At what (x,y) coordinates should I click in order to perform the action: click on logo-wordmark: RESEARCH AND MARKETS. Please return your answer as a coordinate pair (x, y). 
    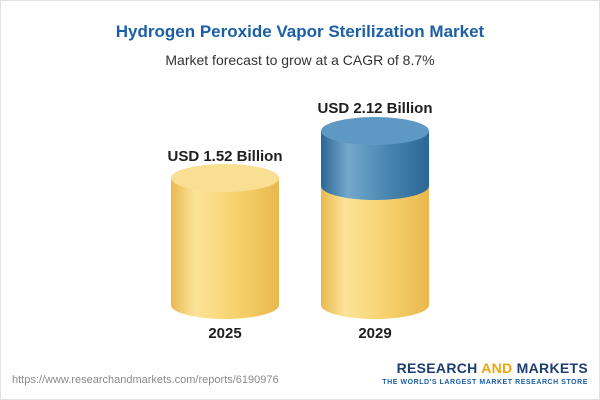
    Looking at the image, I should click on (485, 369).